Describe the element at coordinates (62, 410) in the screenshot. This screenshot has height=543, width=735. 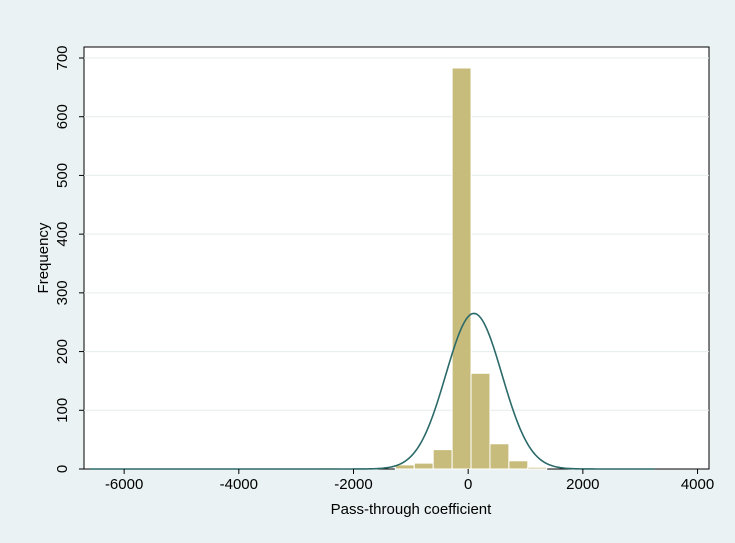
I see `y-tick-label: 100` at that location.